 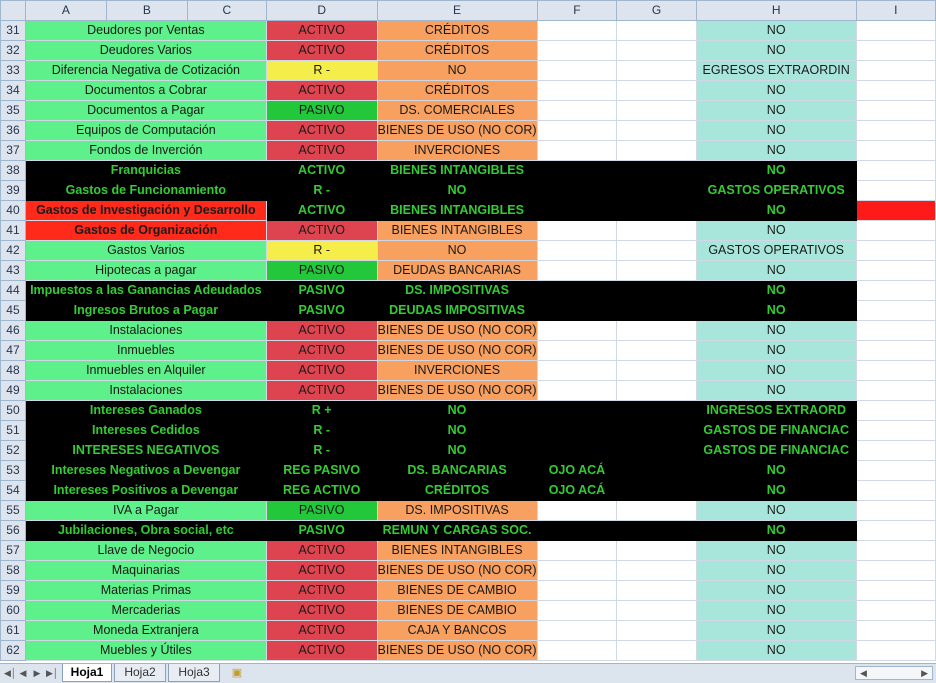 What do you see at coordinates (145, 70) in the screenshot?
I see `cell-account-name: Diferencia Negativa de Cotización` at bounding box center [145, 70].